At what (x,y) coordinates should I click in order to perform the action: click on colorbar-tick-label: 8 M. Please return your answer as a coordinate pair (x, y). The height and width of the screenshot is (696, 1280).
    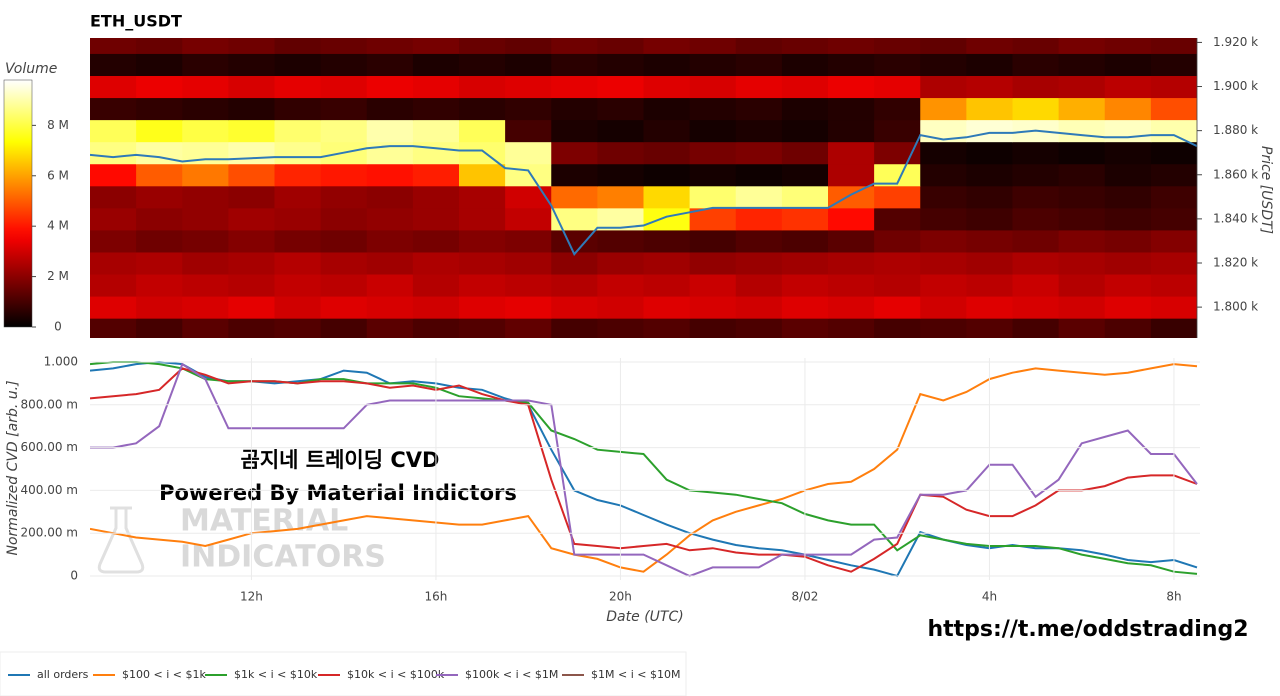
    Looking at the image, I should click on (58, 125).